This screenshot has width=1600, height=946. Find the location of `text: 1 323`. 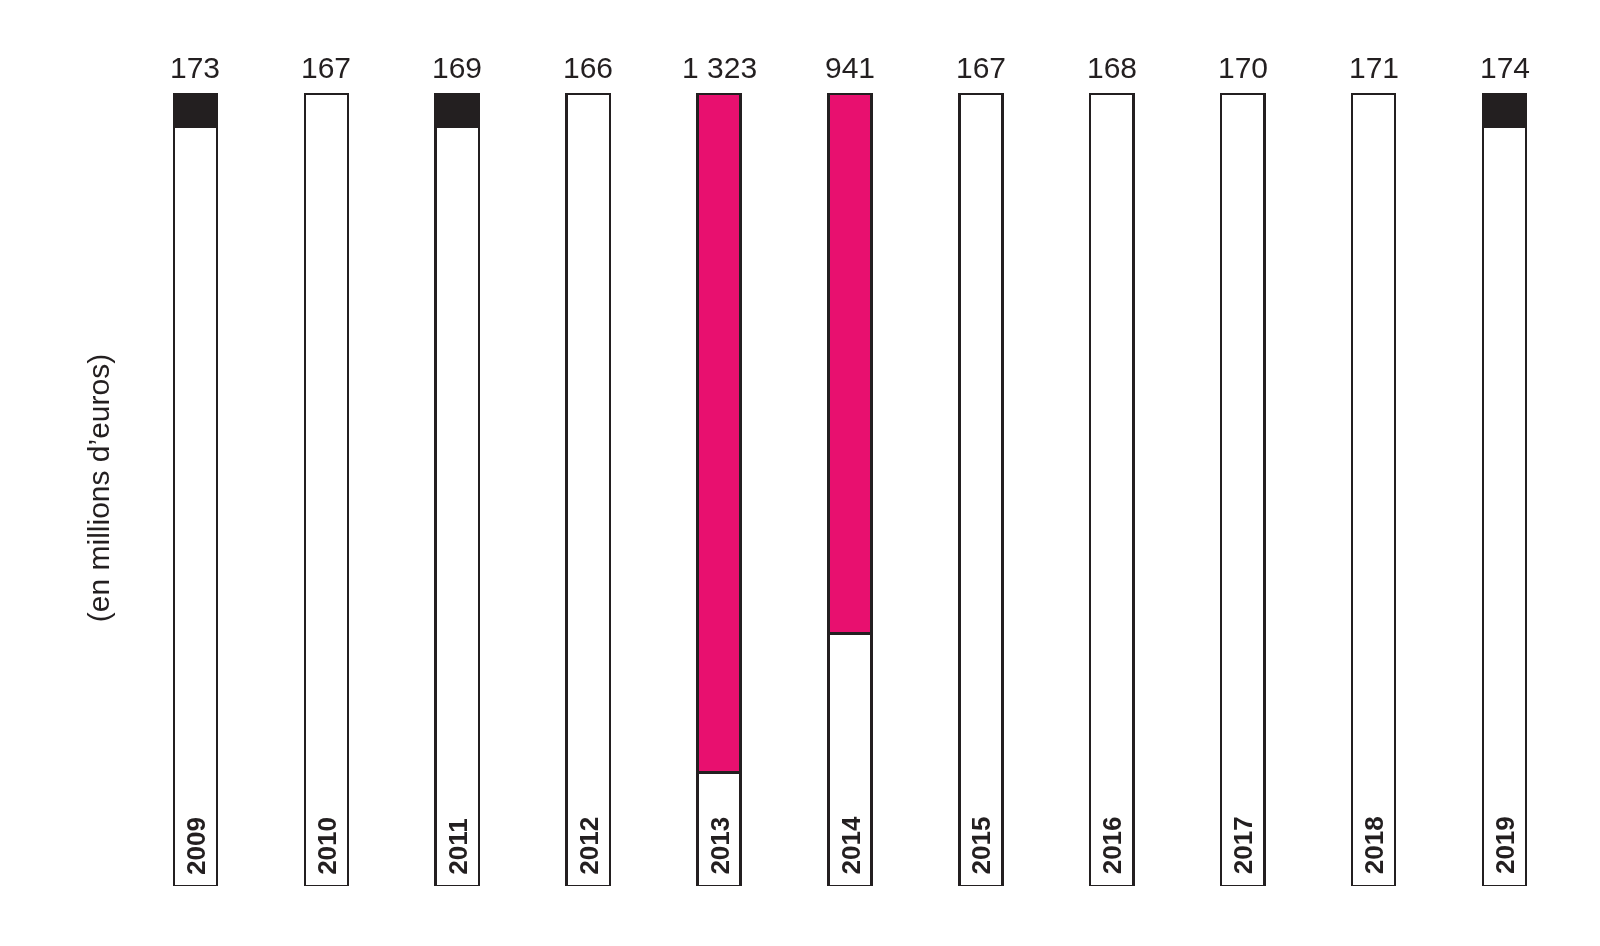

text: 1 323 is located at coordinates (720, 67).